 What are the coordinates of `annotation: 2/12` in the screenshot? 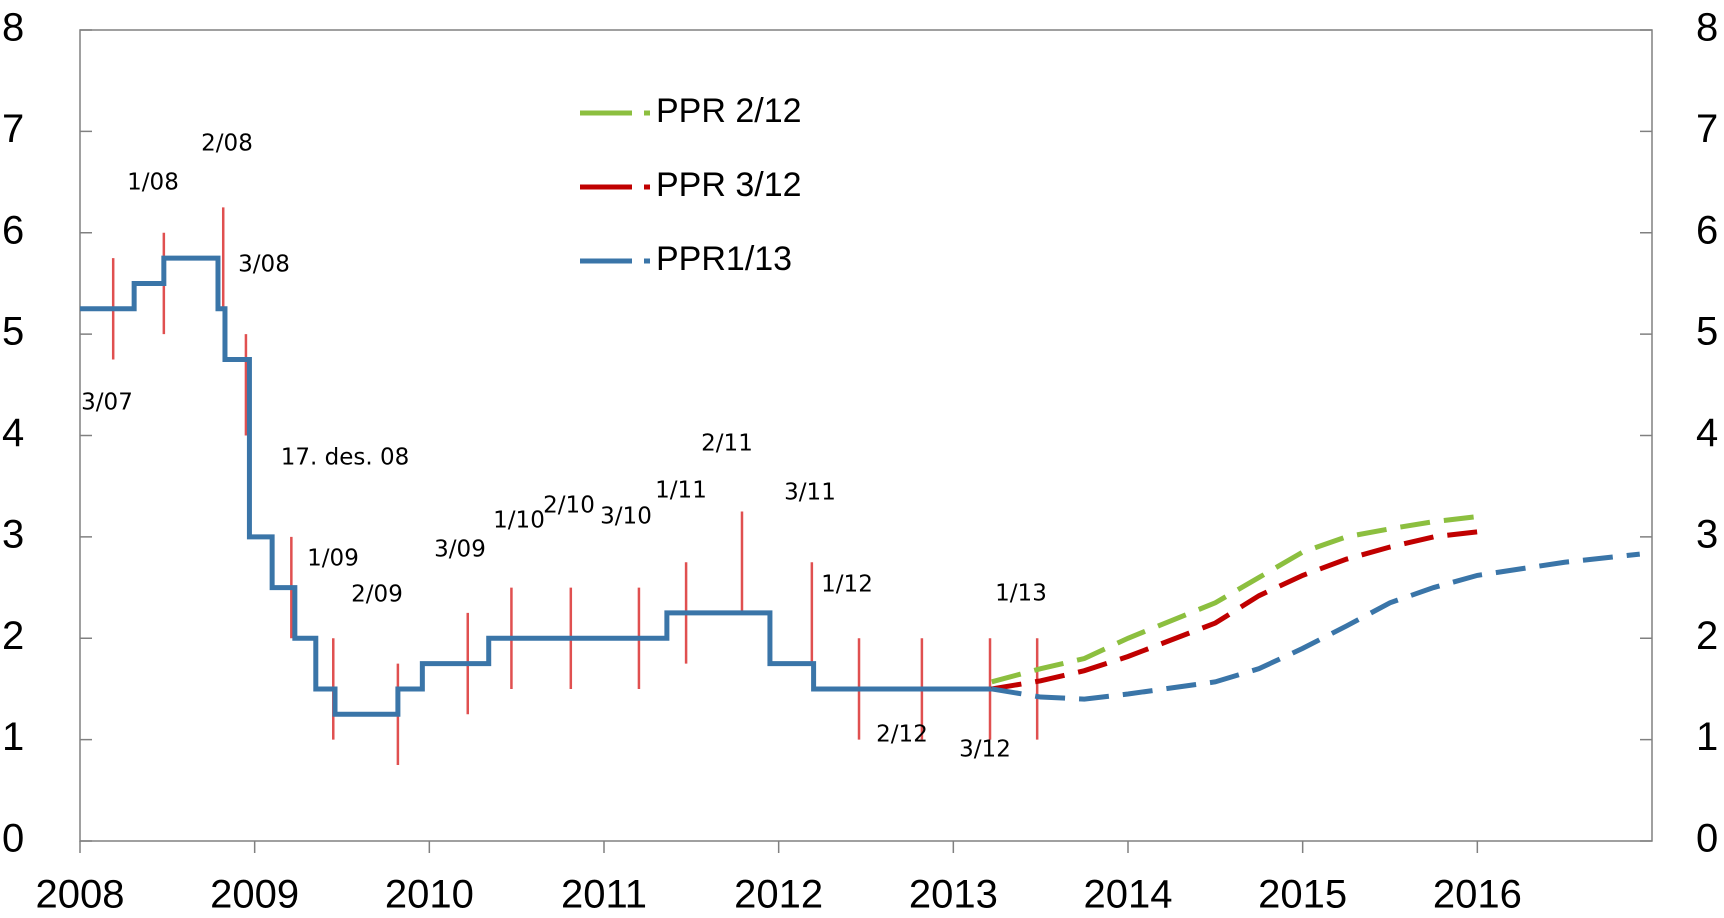 It's located at (902, 735).